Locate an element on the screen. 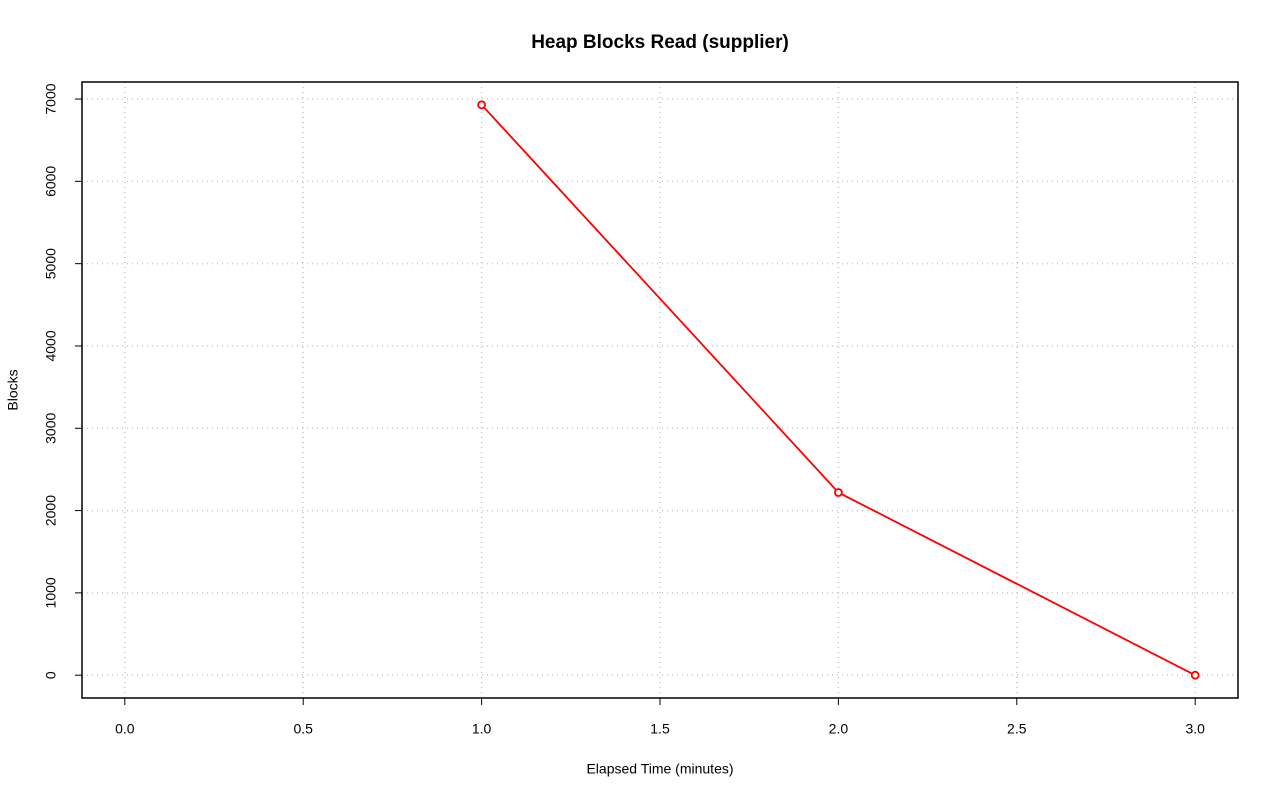 This screenshot has width=1280, height=801. x-tick-label: 2.0 is located at coordinates (839, 729).